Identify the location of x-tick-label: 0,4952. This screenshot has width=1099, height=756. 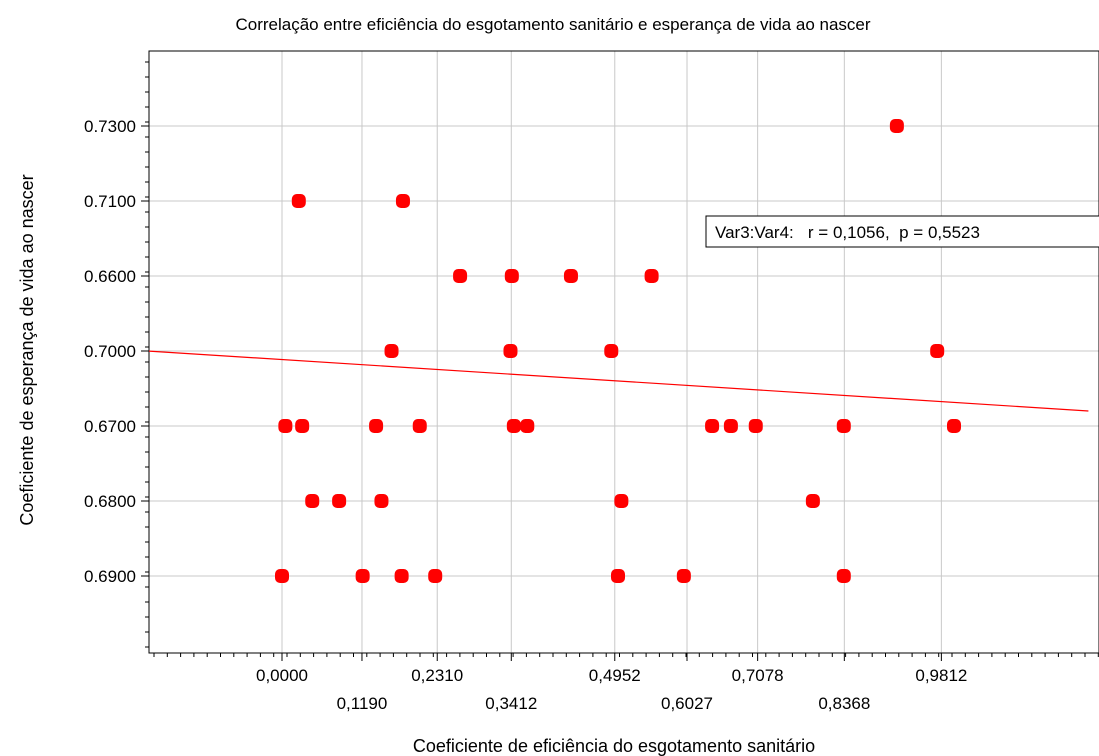
(615, 675).